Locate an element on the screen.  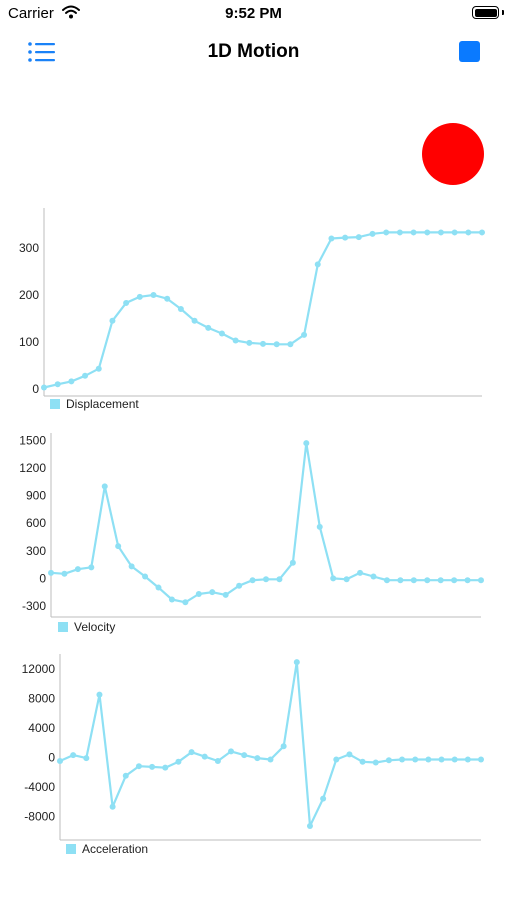
displacement-legend: Displacement is located at coordinates (94, 404).